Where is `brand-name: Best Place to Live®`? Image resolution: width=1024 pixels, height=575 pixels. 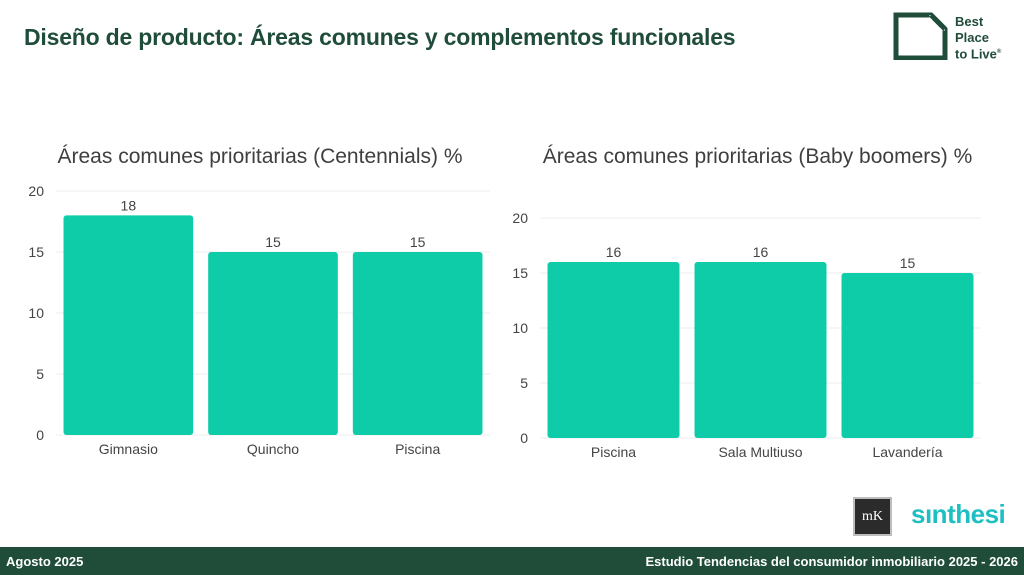
brand-name: Best Place to Live® is located at coordinates (978, 38).